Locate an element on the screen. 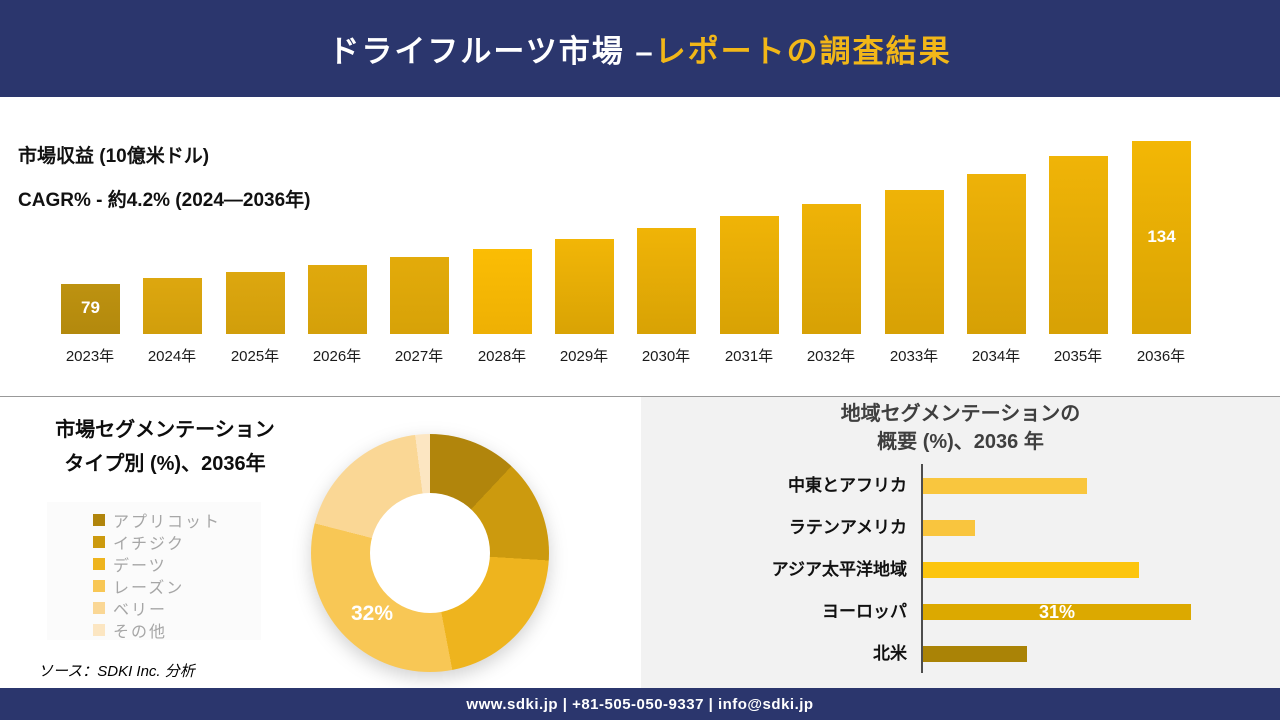  revenue-bar-2023: 79 is located at coordinates (90, 309).